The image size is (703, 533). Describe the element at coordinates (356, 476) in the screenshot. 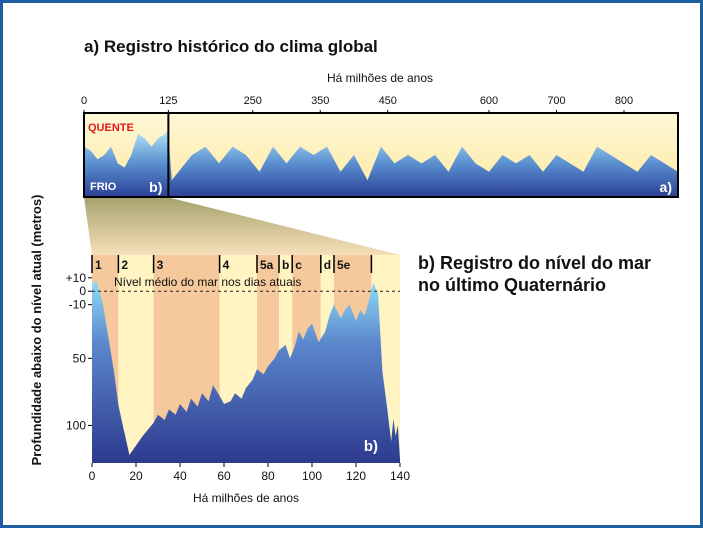

I see `x-tick-label: 120` at that location.